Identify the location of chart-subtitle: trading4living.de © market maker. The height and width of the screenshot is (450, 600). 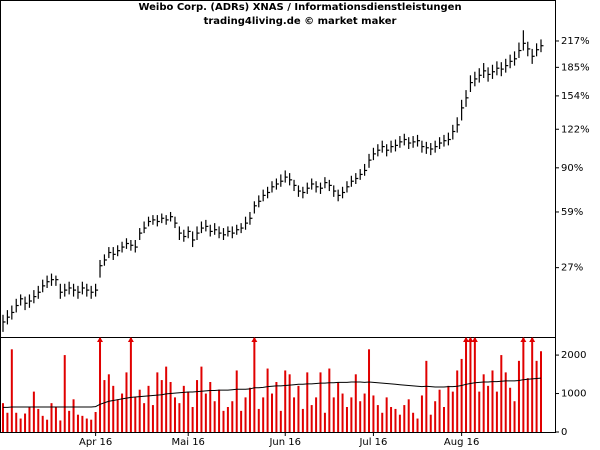
(300, 21).